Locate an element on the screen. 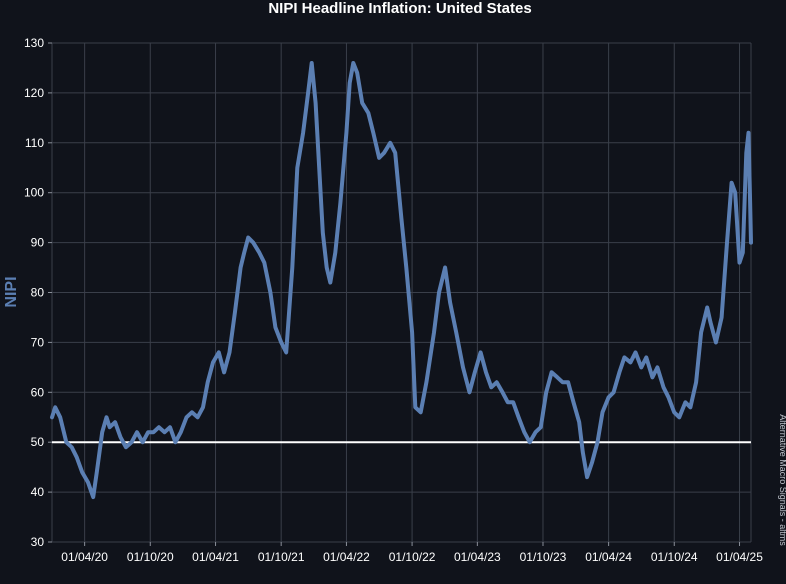 Image resolution: width=786 pixels, height=584 pixels. y-tick-label: 30 is located at coordinates (38, 542).